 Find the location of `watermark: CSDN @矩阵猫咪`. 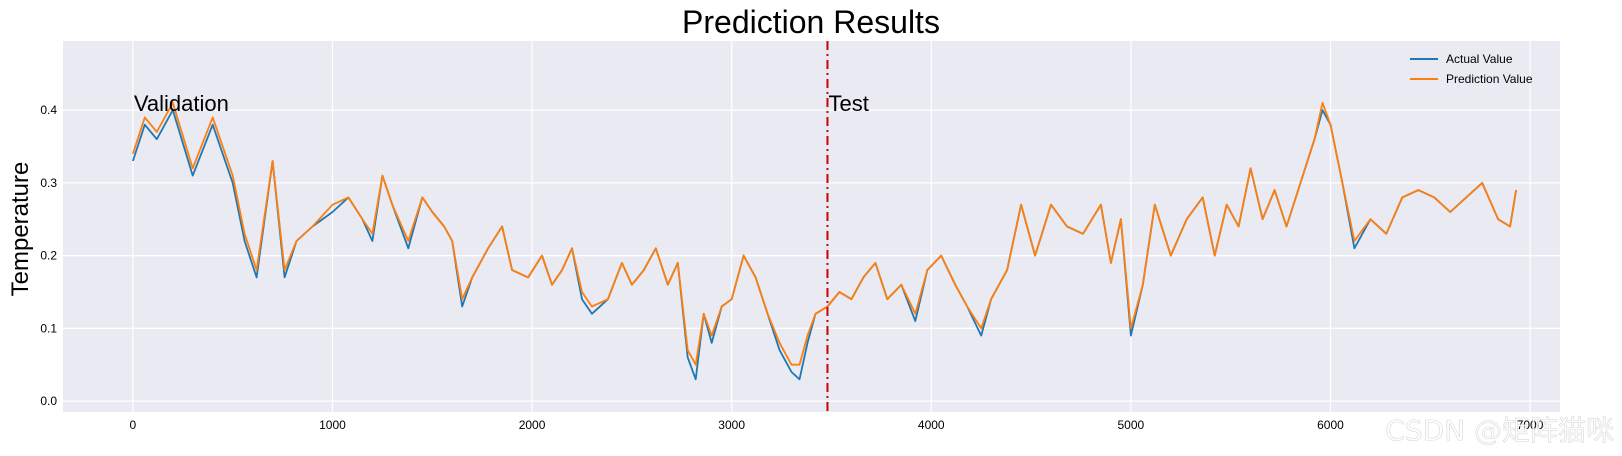

watermark: CSDN @矩阵猫咪 is located at coordinates (1499, 430).